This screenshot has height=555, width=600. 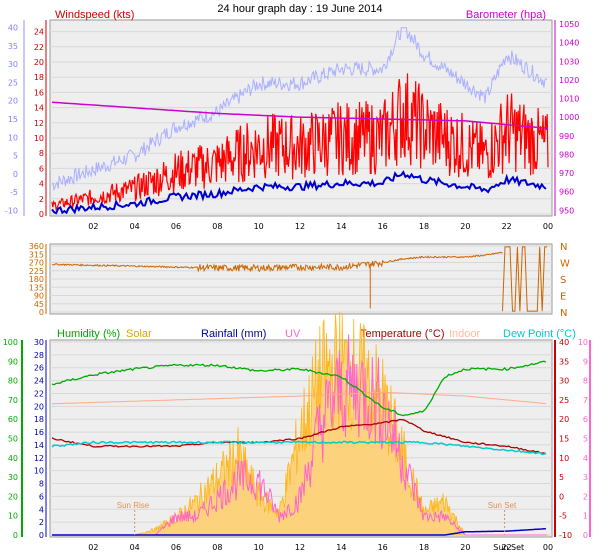 What do you see at coordinates (585, 496) in the screenshot?
I see `uv-tick-label: 2` at bounding box center [585, 496].